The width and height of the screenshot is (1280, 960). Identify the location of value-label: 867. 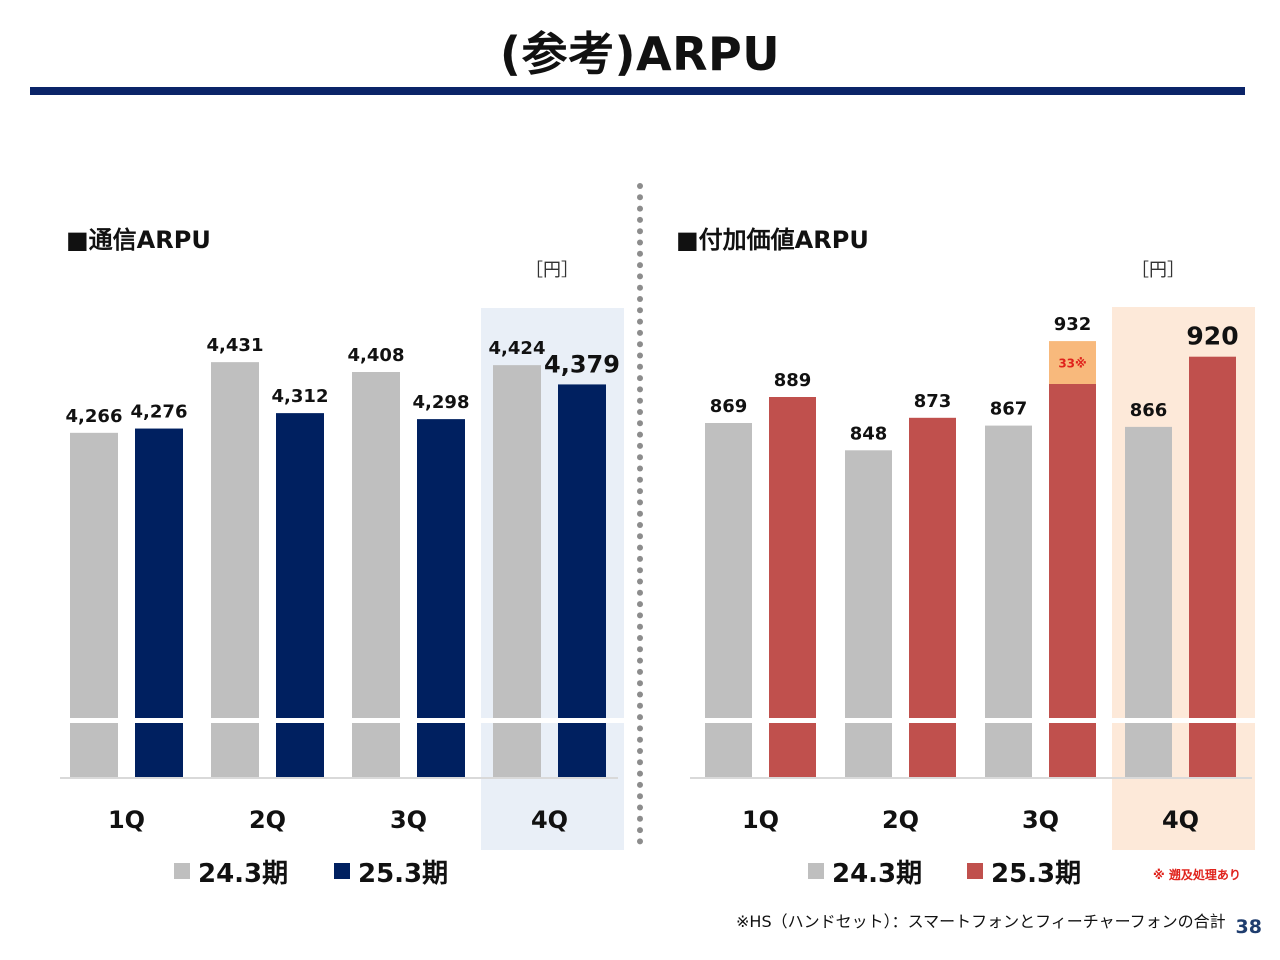
(1009, 409).